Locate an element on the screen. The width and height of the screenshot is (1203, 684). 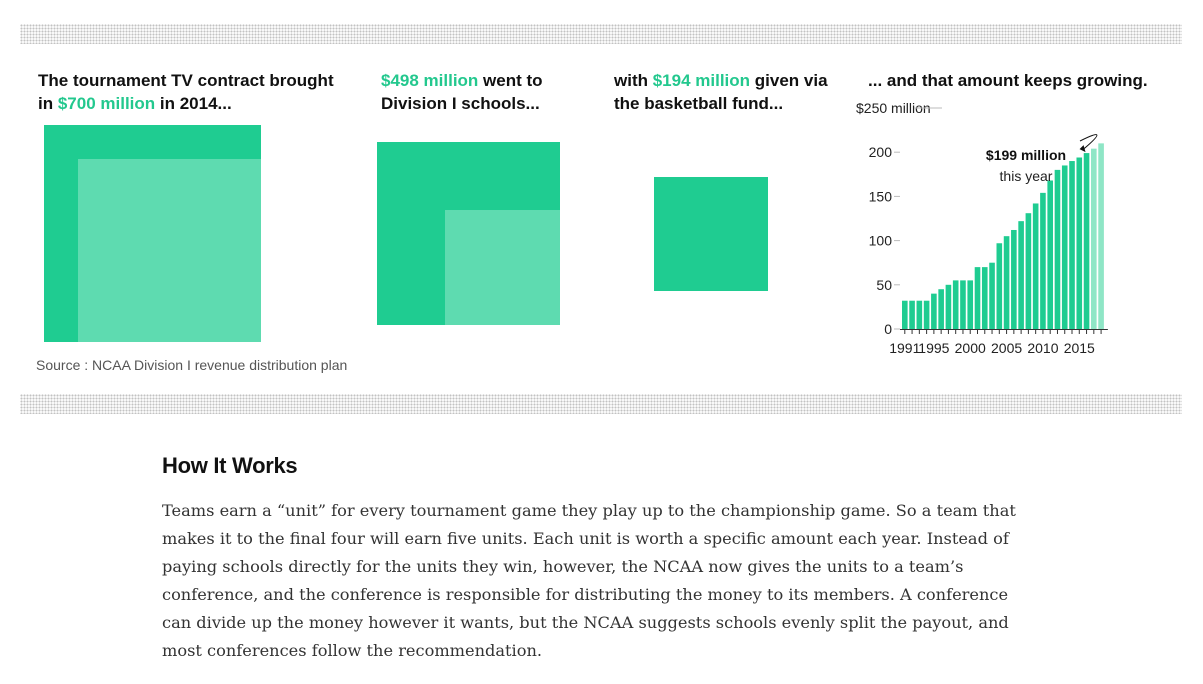
annotation-value: $199 million is located at coordinates (1026, 155).